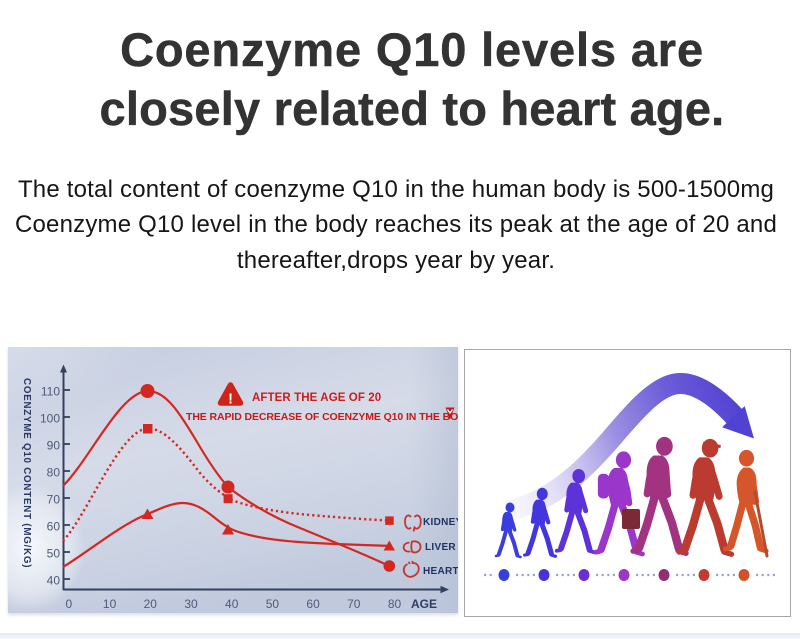  I want to click on svg-text: AFTER THE AGE OF 20, so click(316, 398).